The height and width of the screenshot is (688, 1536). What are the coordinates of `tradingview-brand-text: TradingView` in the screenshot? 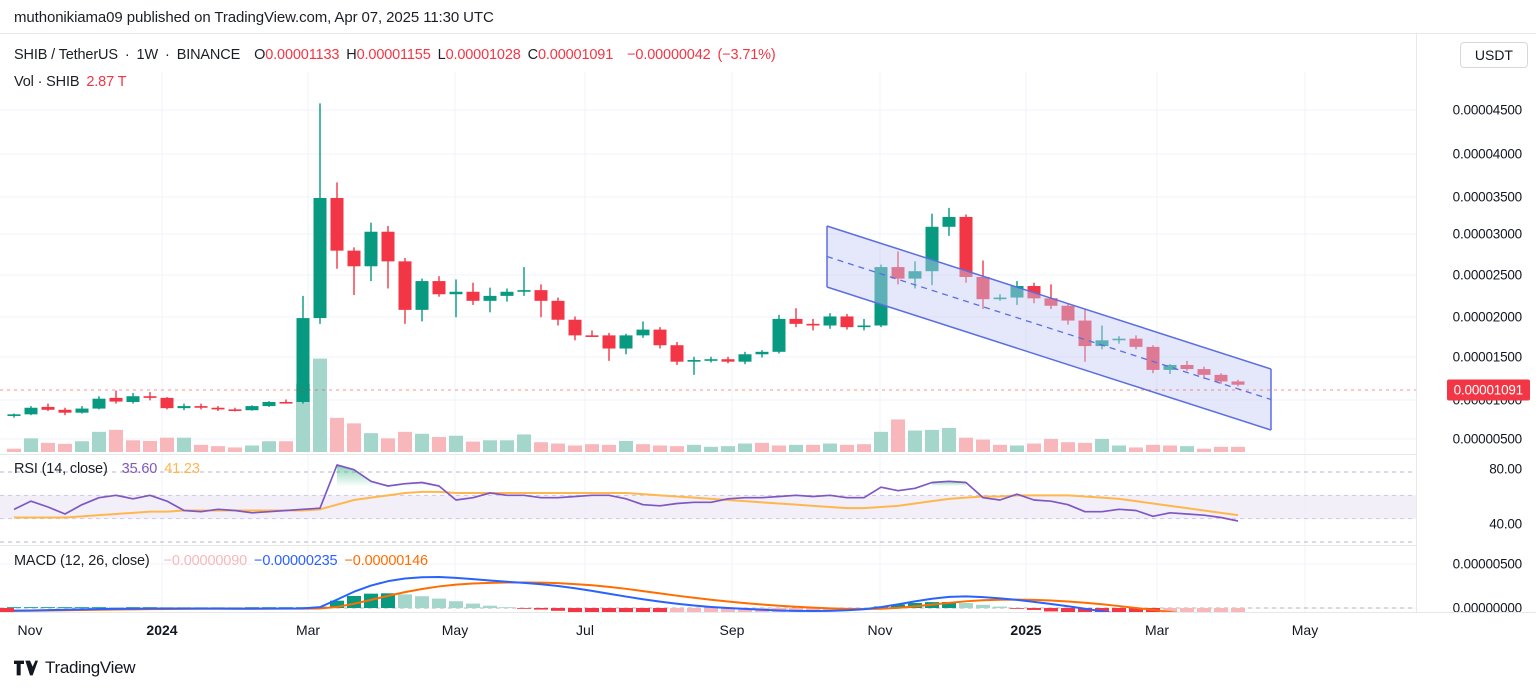 It's located at (90, 667).